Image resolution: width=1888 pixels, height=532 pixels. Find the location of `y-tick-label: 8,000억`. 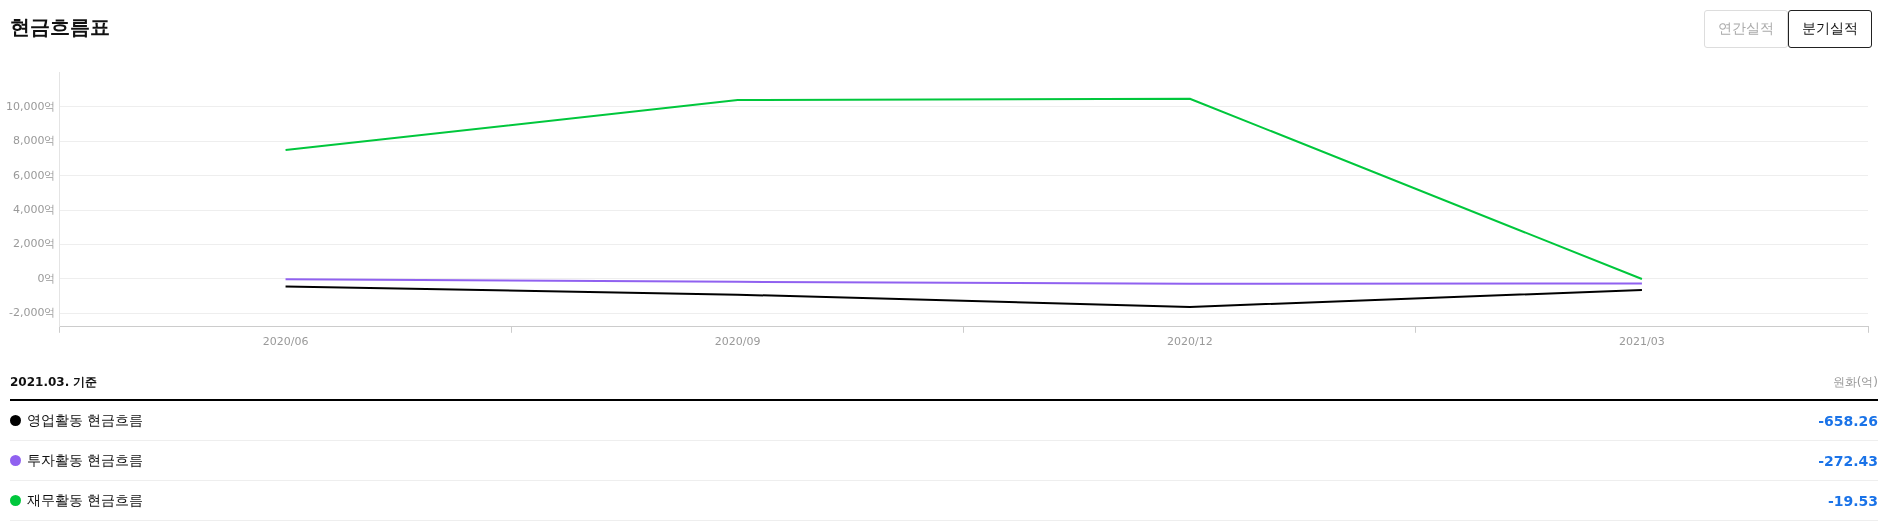

y-tick-label: 8,000억 is located at coordinates (34, 141).